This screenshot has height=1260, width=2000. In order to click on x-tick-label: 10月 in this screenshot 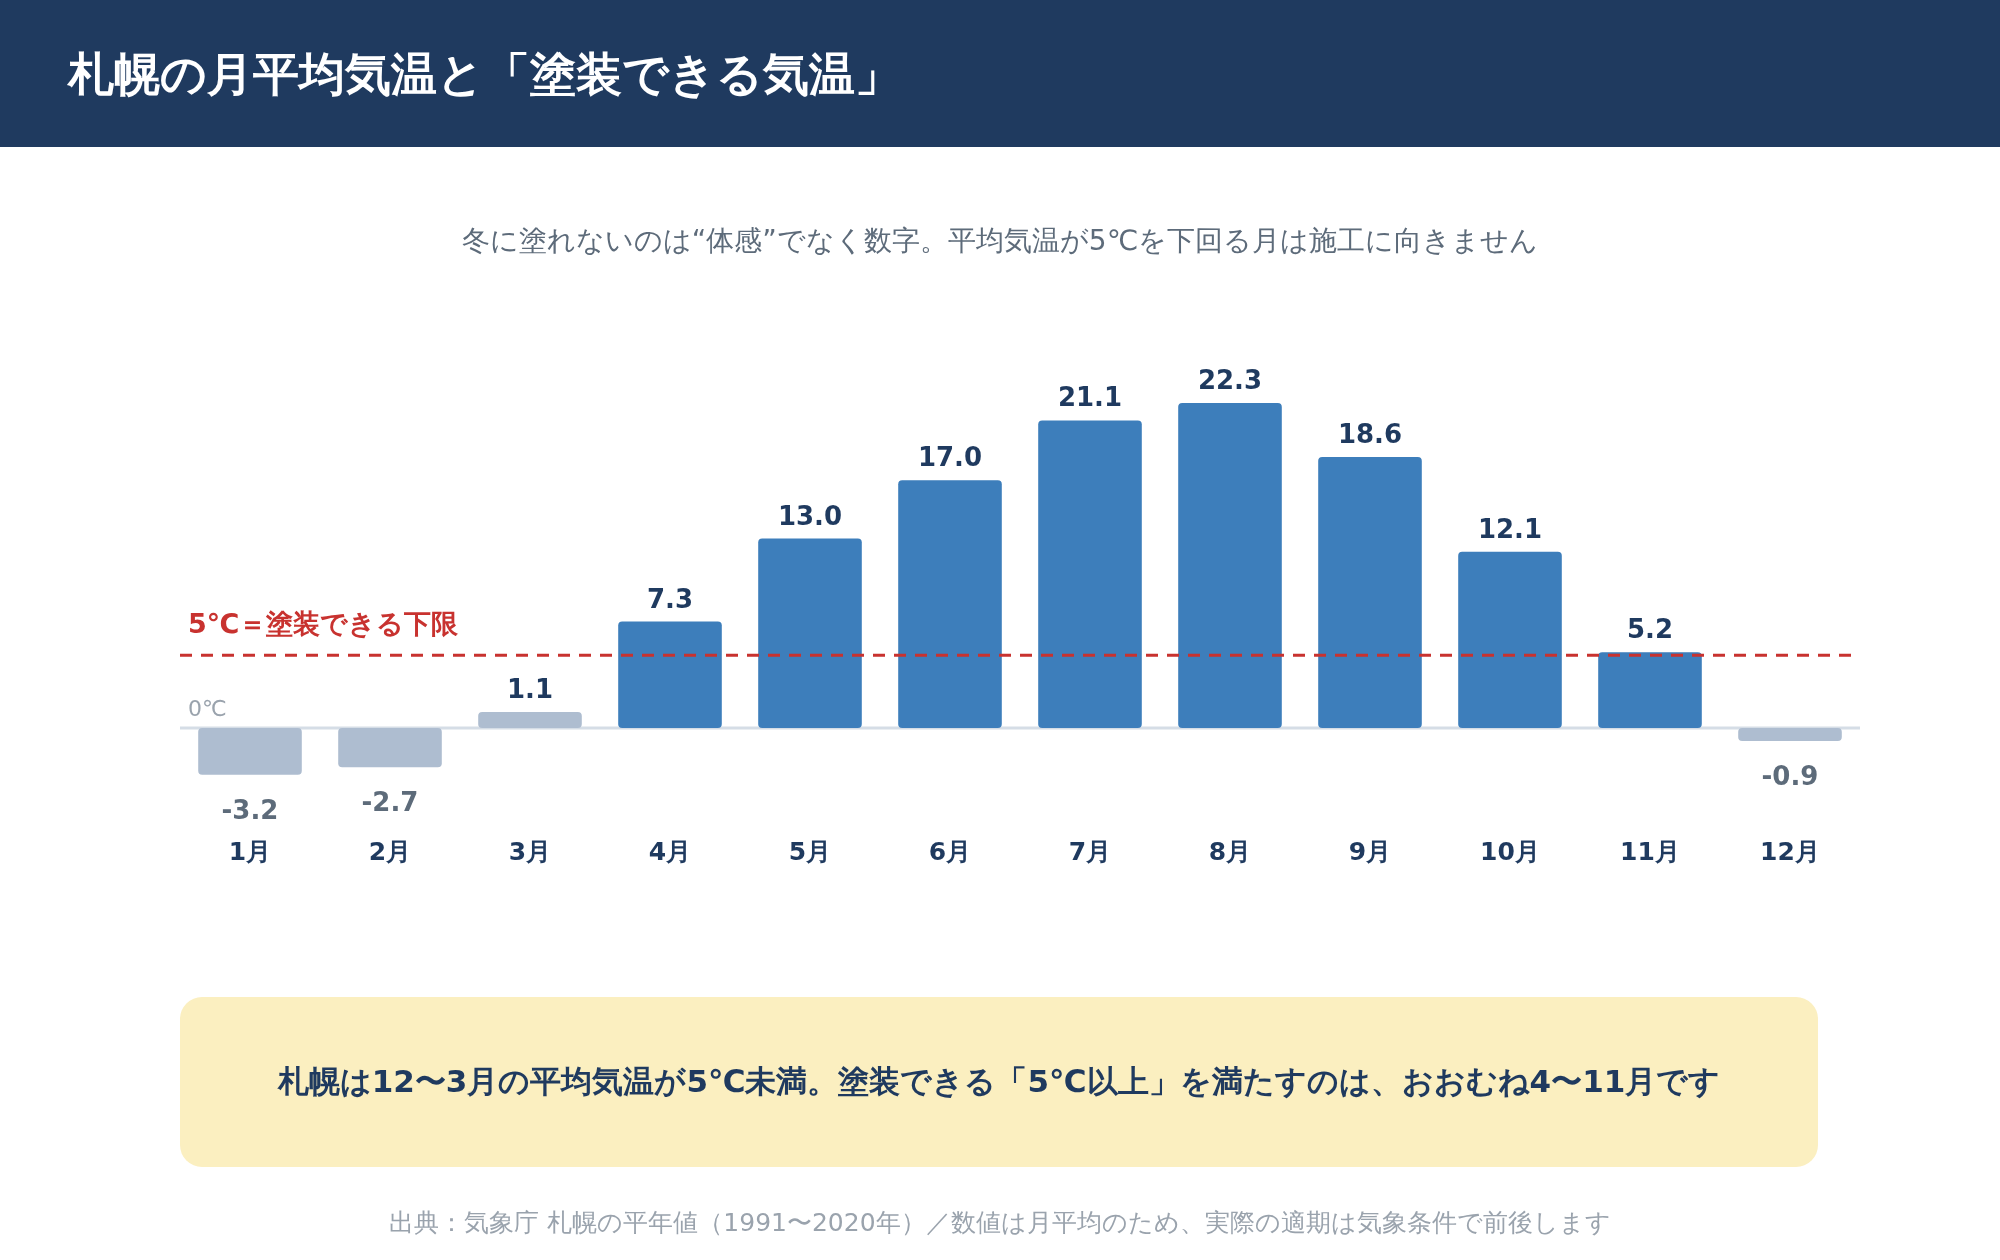, I will do `click(1510, 851)`.